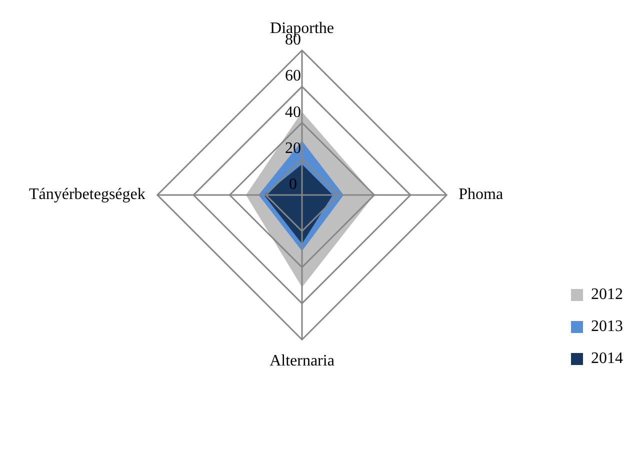 Image resolution: width=641 pixels, height=471 pixels. Describe the element at coordinates (293, 112) in the screenshot. I see `y-tick-label: 40` at that location.